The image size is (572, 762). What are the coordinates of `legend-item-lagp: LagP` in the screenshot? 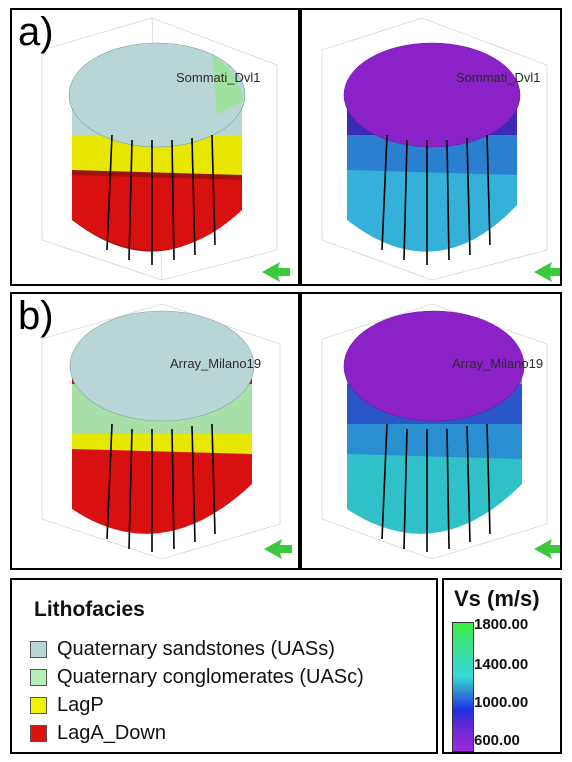 It's located at (67, 705).